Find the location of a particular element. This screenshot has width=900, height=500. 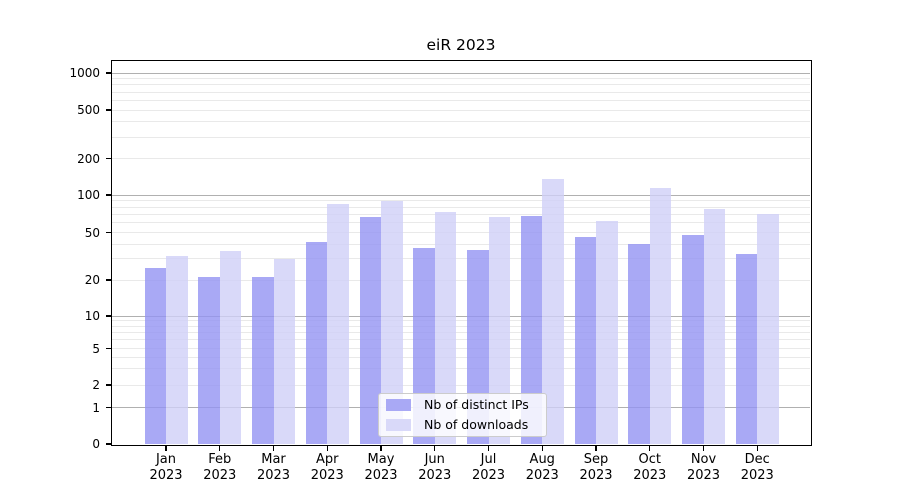

bar-distinct-ips-aug-2023 is located at coordinates (531, 329).